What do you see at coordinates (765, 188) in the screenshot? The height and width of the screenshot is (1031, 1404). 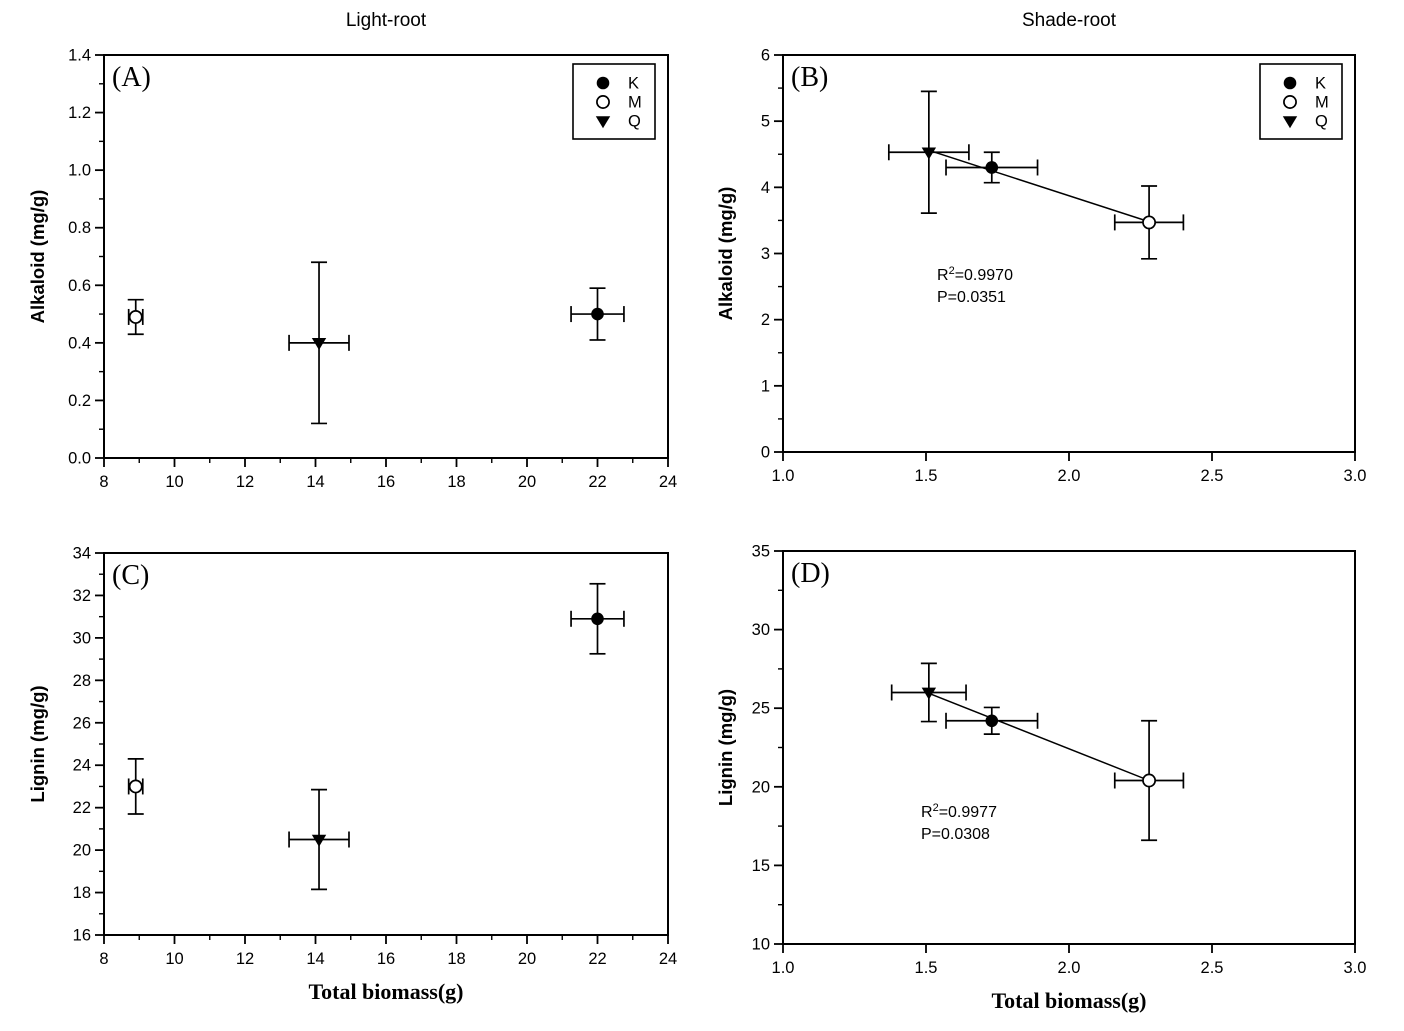 I see `y-tick-label: 4` at bounding box center [765, 188].